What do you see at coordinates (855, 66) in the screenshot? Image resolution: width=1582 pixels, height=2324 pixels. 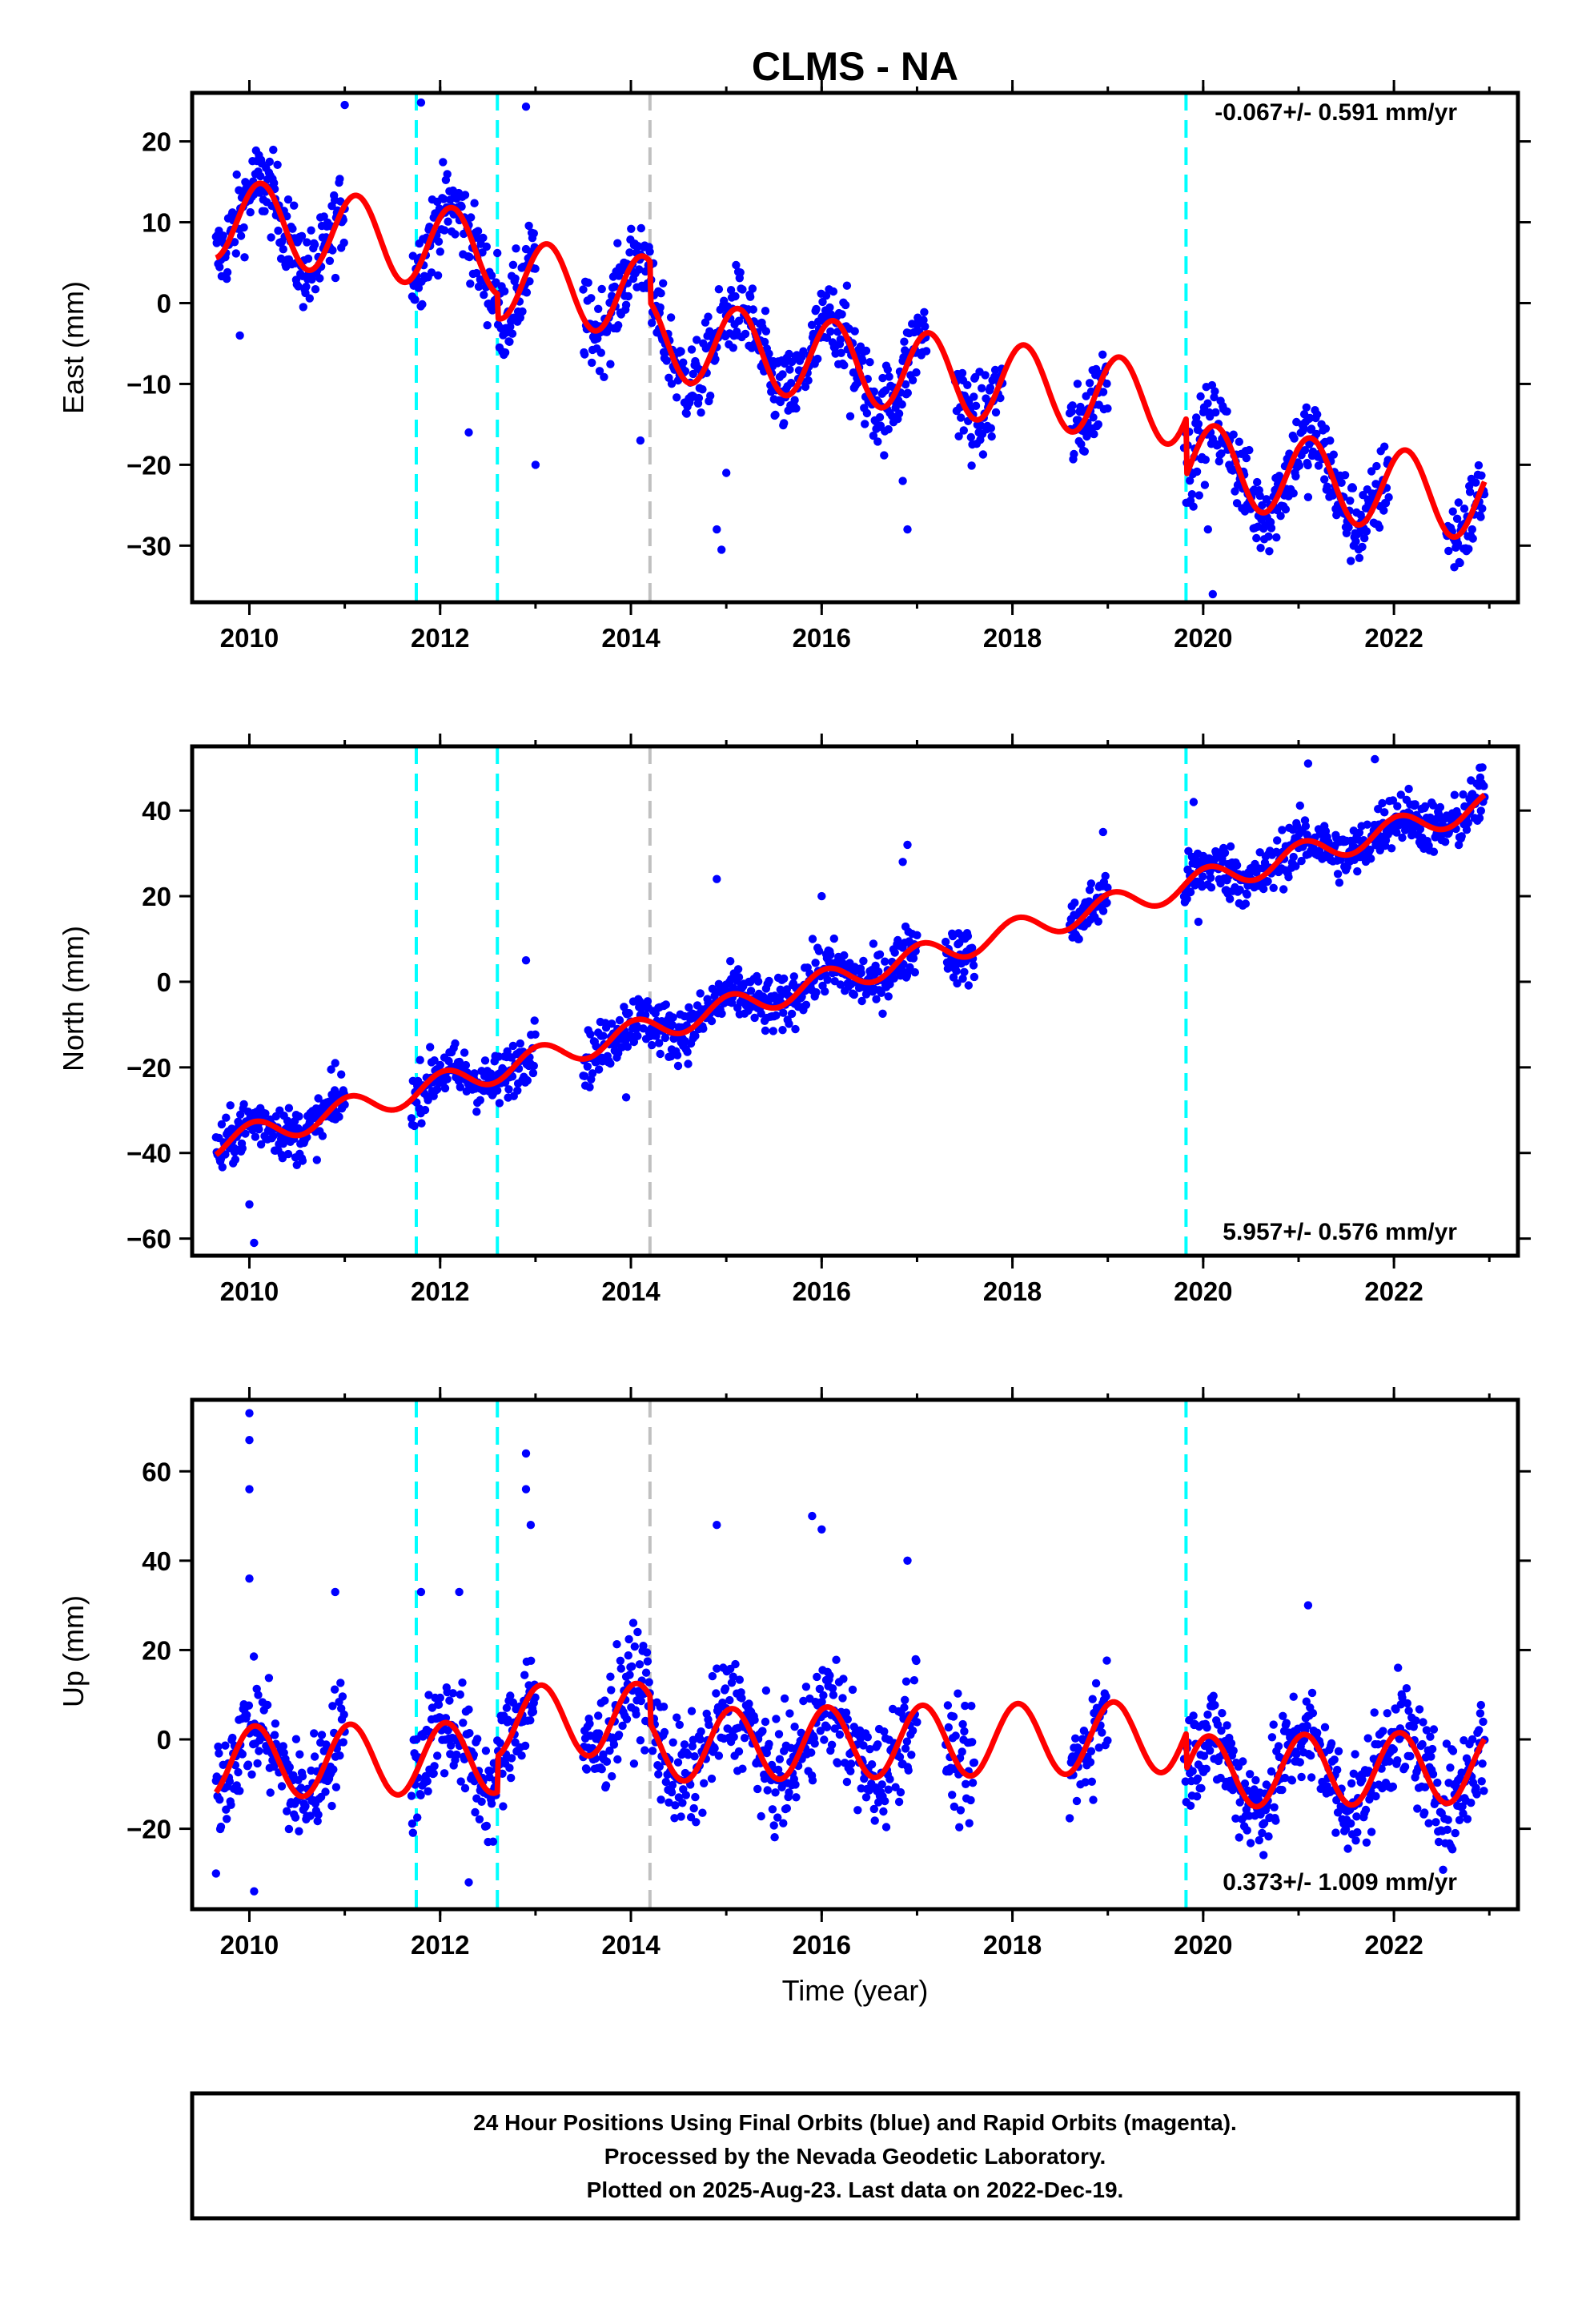 I see `figure-title: CLMS - NA` at bounding box center [855, 66].